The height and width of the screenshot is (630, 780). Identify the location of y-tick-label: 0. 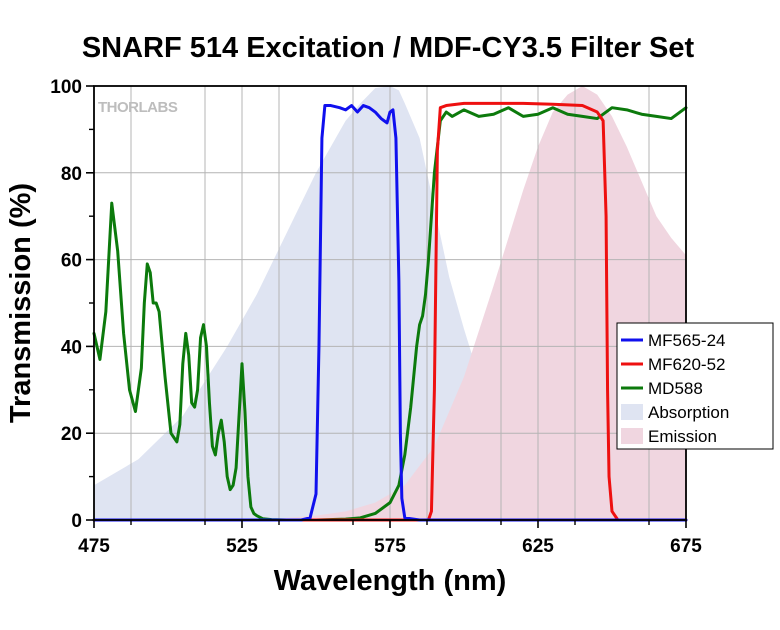
(76, 521).